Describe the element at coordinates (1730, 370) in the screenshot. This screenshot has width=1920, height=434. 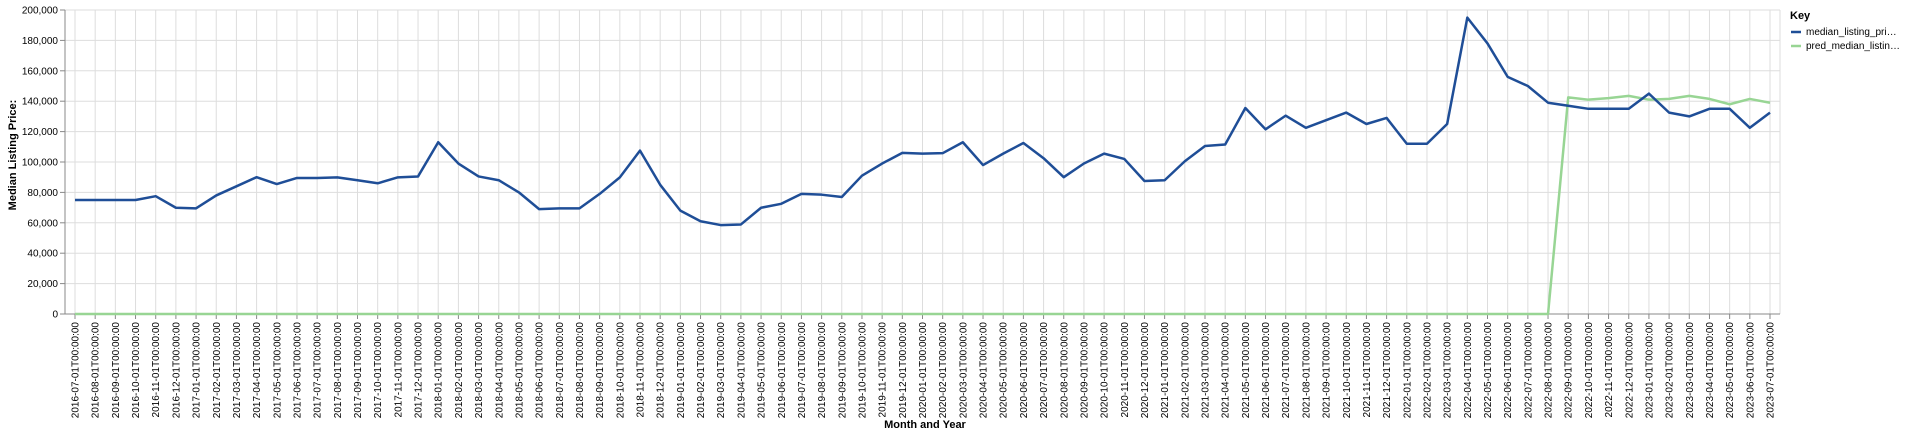
I see `x-tick-label: 2023-05-01T00:00:00` at that location.